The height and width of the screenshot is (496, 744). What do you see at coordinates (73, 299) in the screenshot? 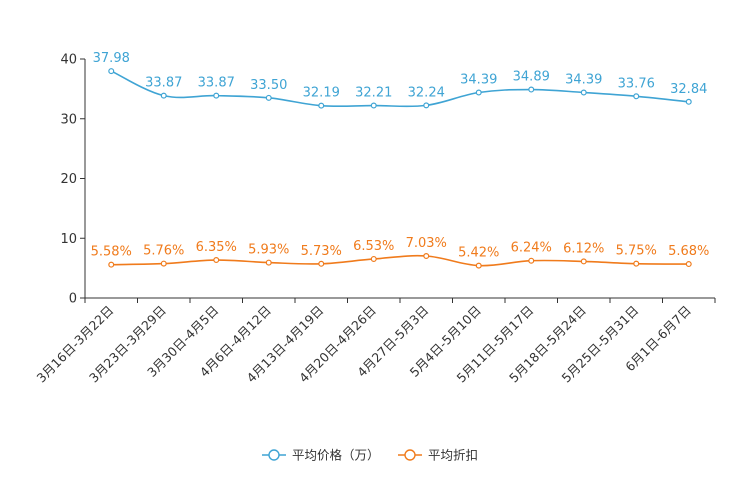
I see `y-tick-label: 0` at bounding box center [73, 299].